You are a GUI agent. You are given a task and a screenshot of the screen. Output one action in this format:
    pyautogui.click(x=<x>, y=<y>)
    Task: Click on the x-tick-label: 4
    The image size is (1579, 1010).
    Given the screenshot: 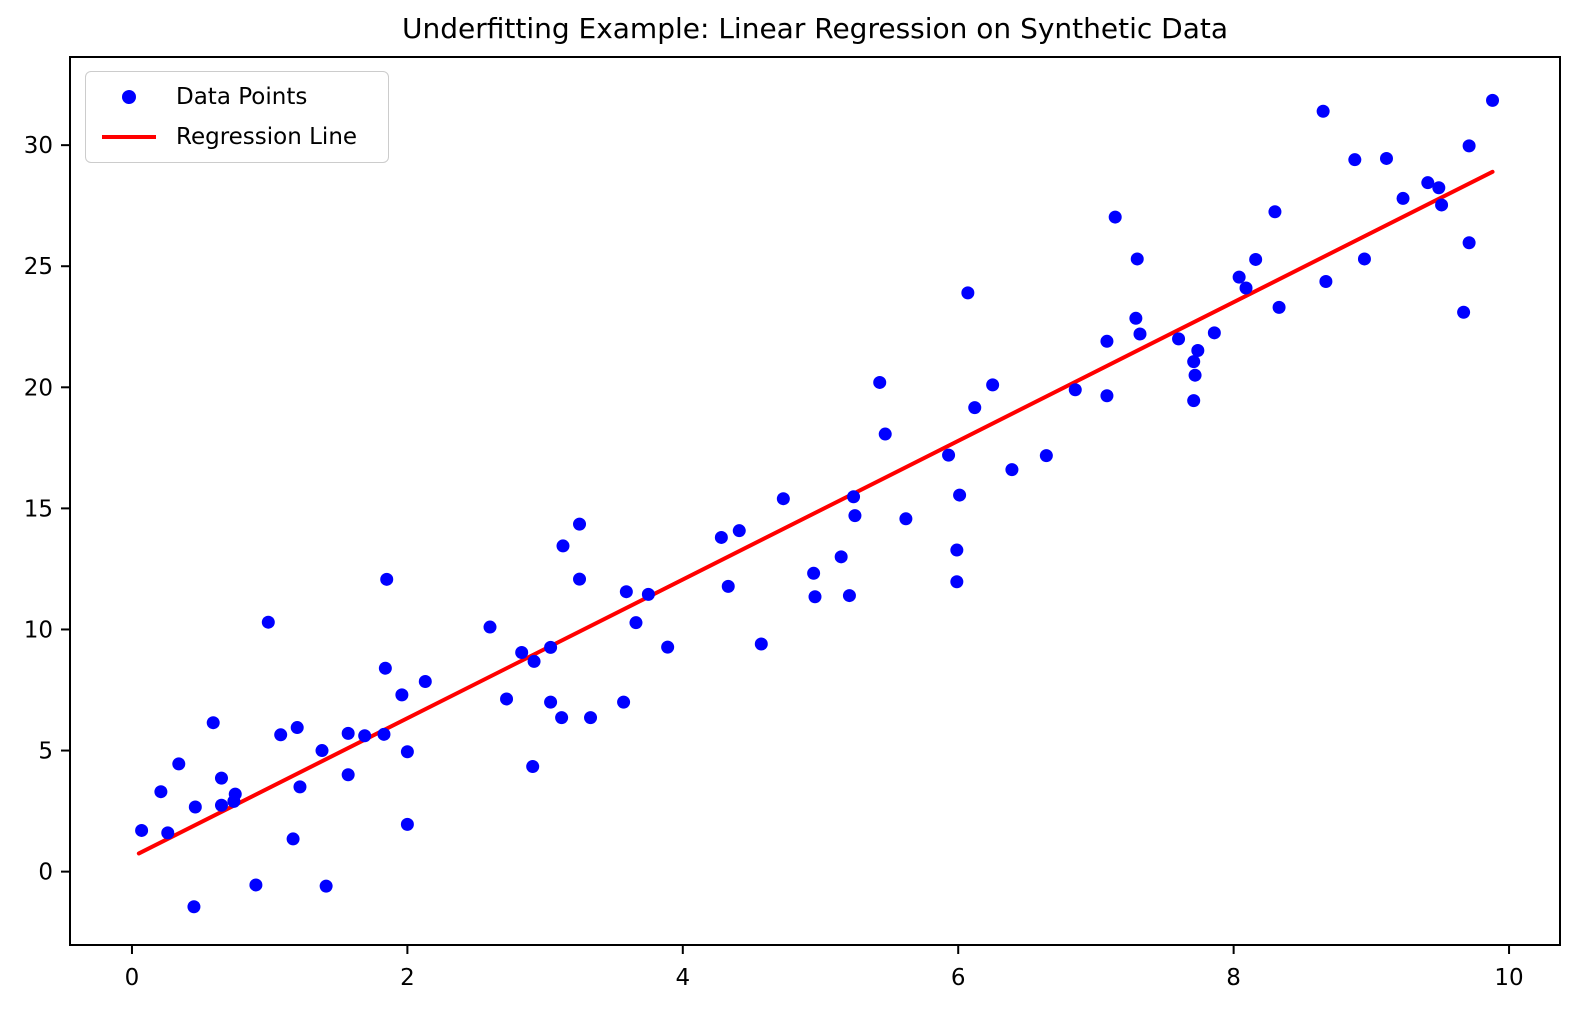 What is the action you would take?
    pyautogui.click(x=682, y=978)
    